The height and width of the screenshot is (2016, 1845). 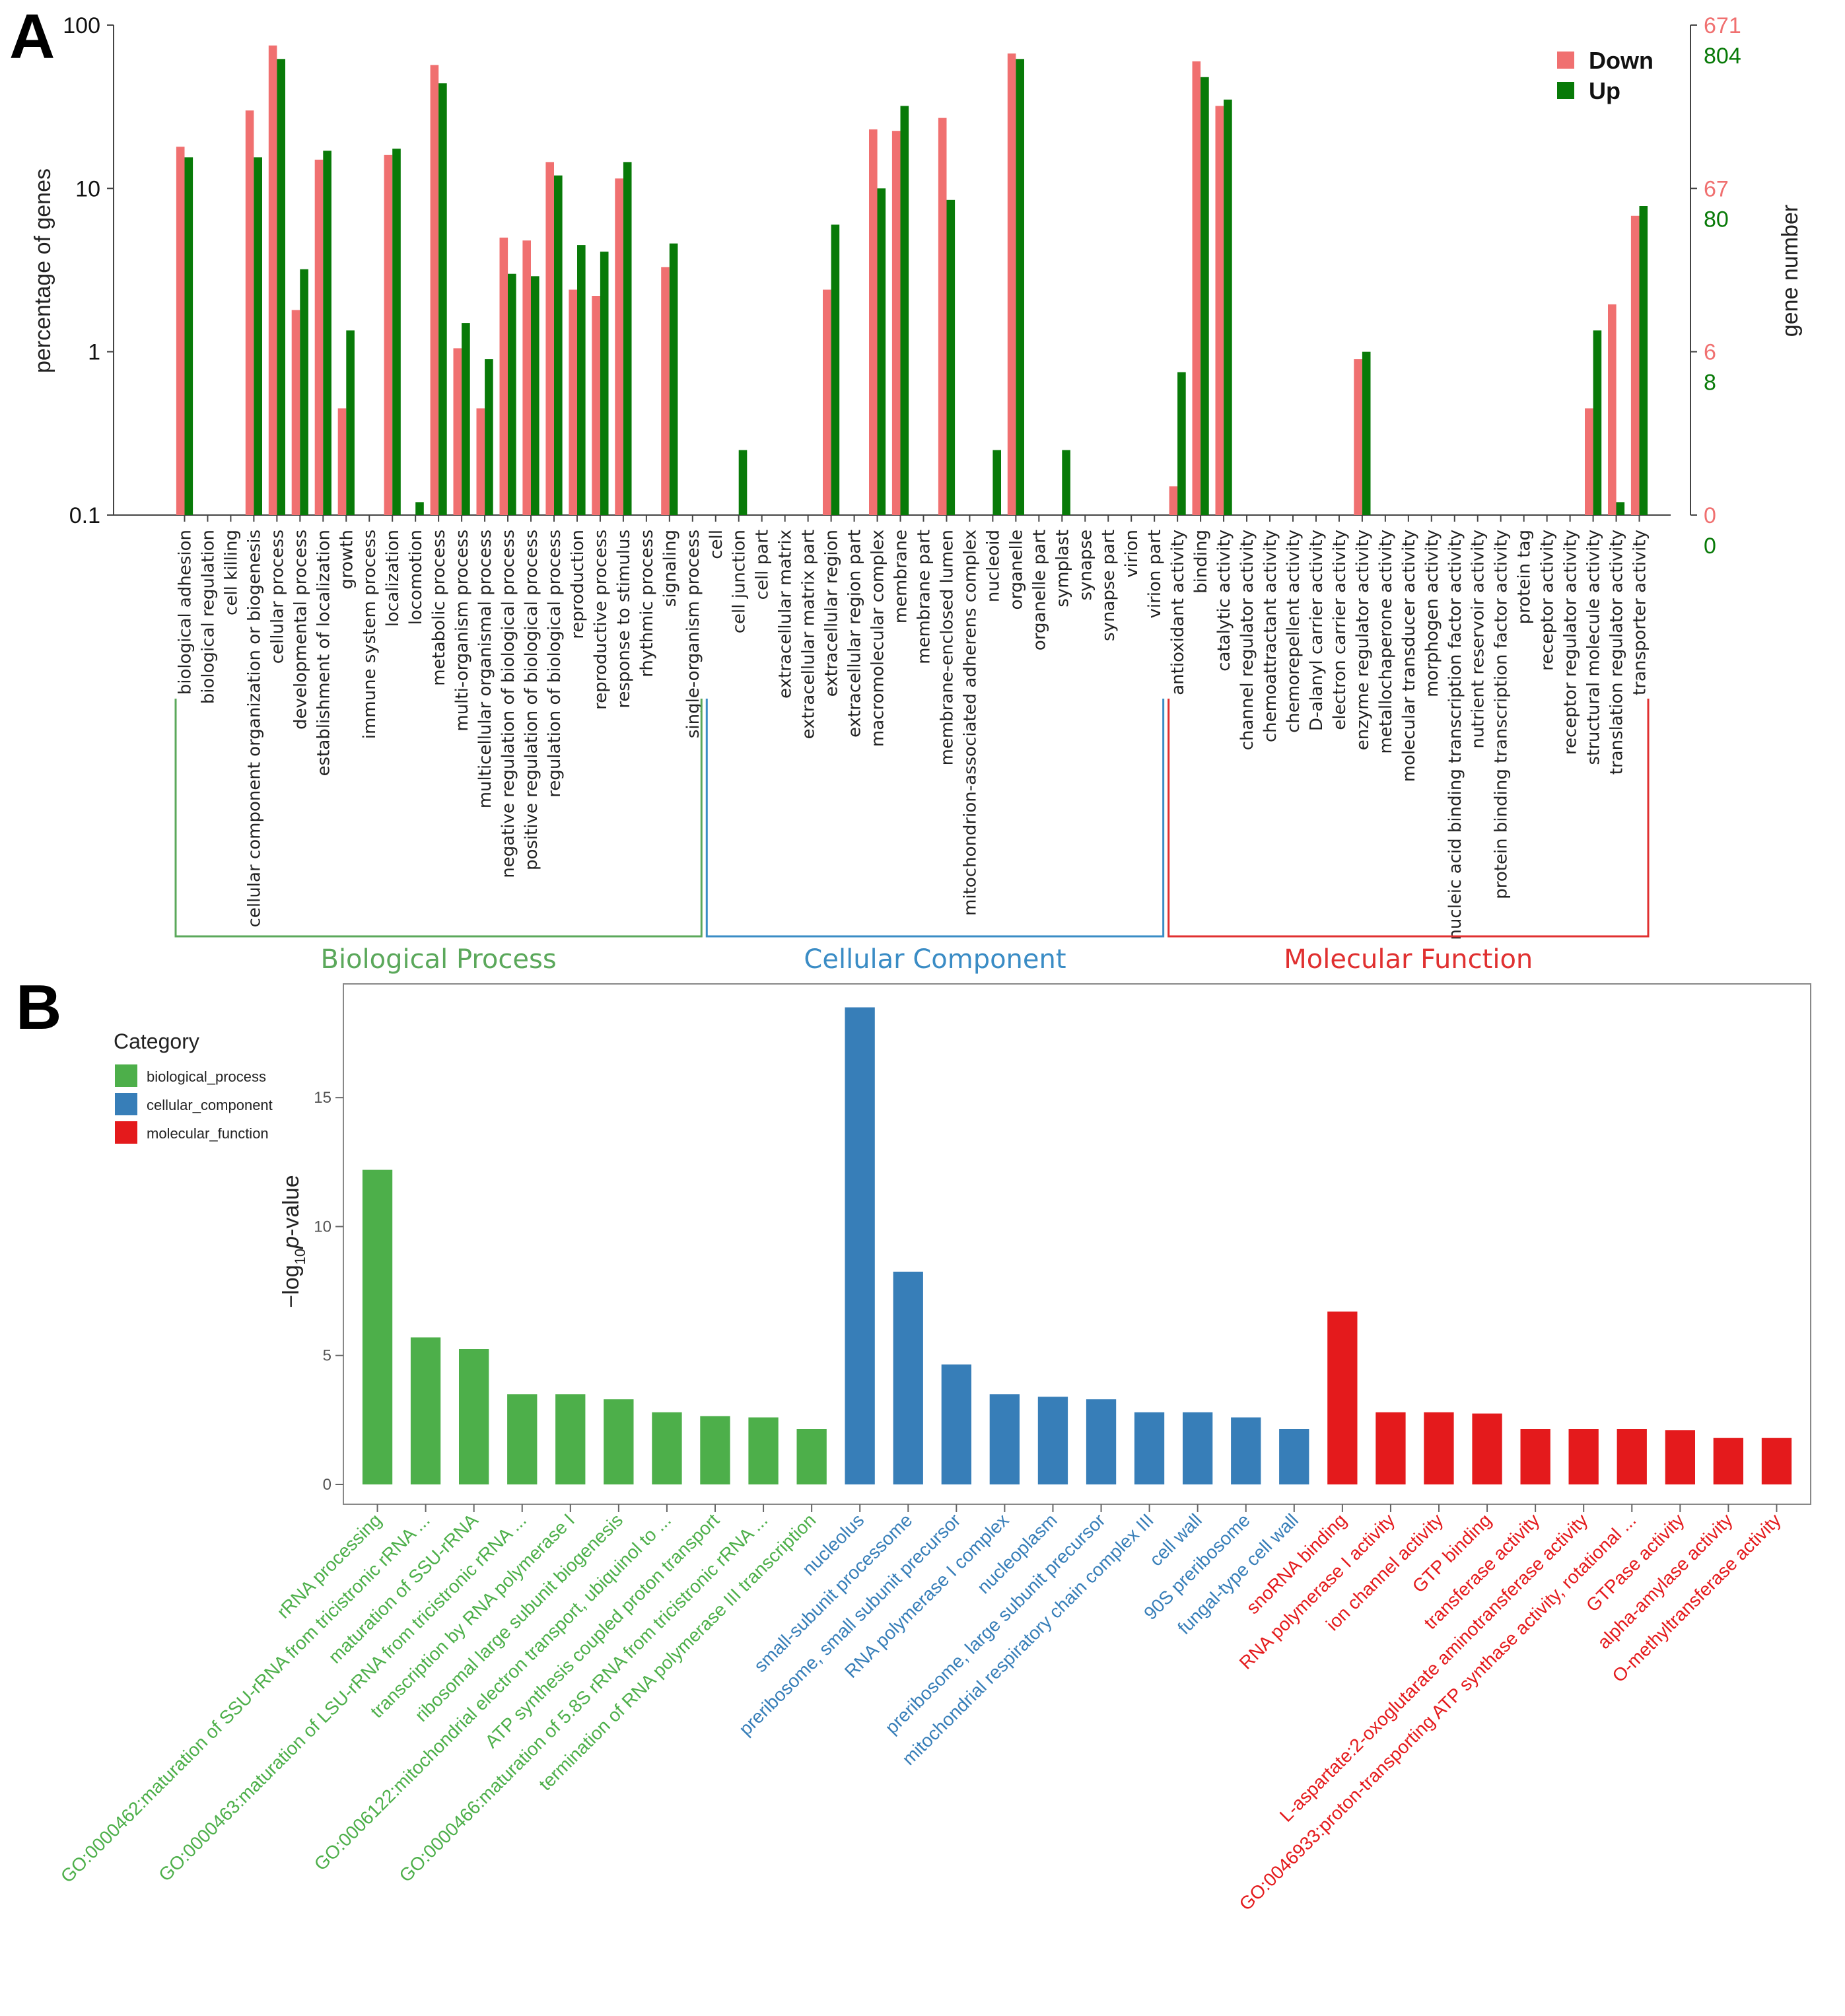 What do you see at coordinates (327, 1485) in the screenshot?
I see `panel-b-y-tick-label: 0` at bounding box center [327, 1485].